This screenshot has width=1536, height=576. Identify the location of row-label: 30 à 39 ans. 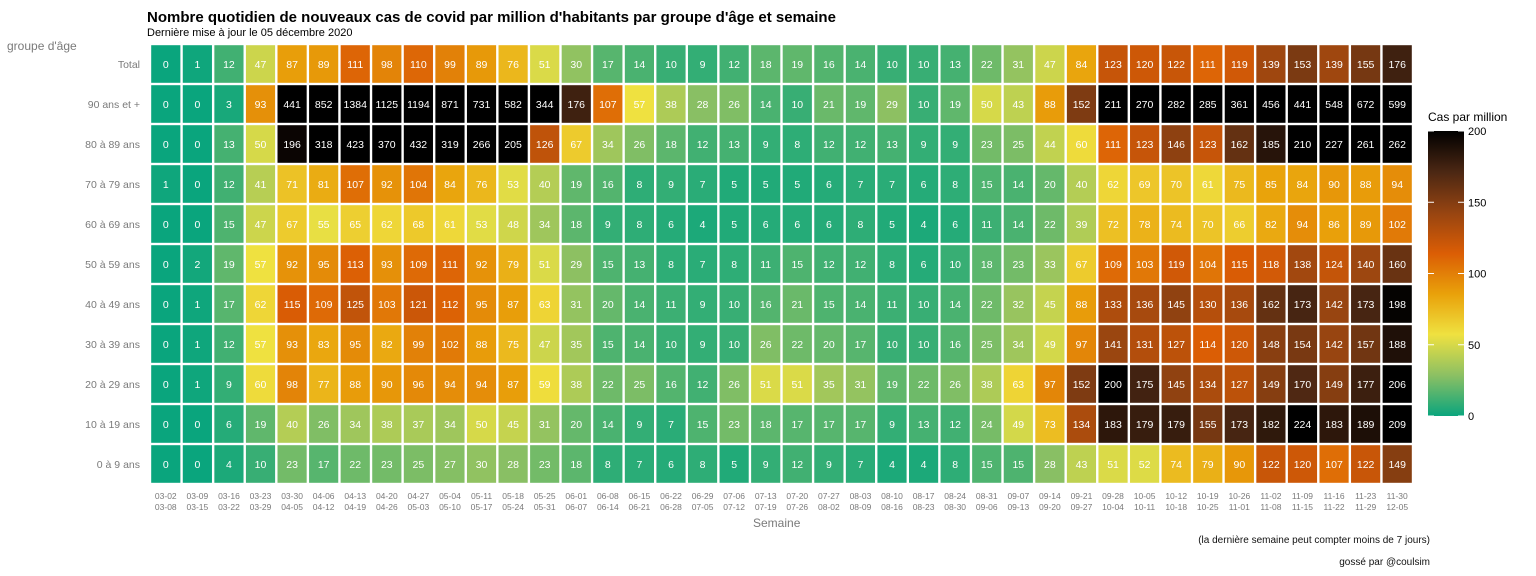
(112, 345).